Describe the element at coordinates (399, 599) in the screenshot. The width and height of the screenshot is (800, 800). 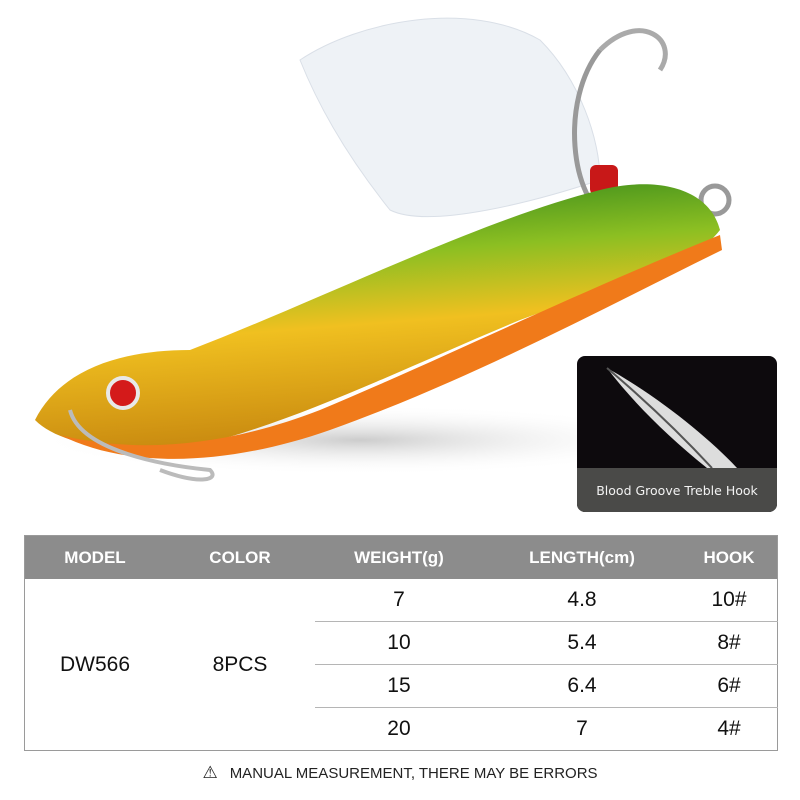
I see `weight-cell: 7` at that location.